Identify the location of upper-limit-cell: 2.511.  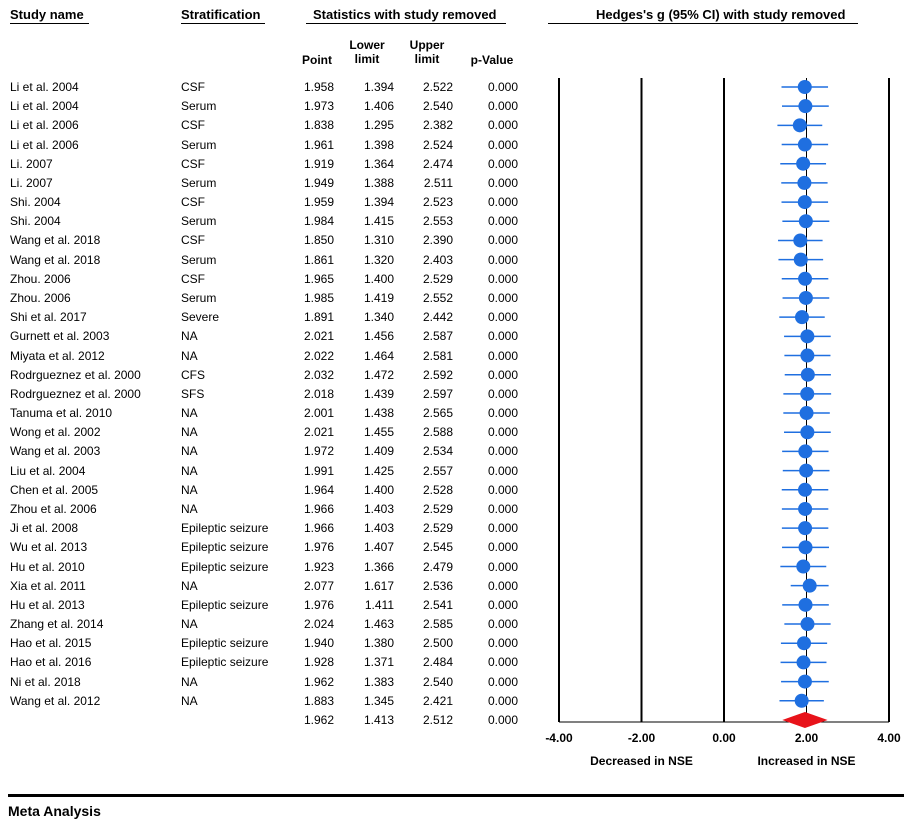
(438, 182).